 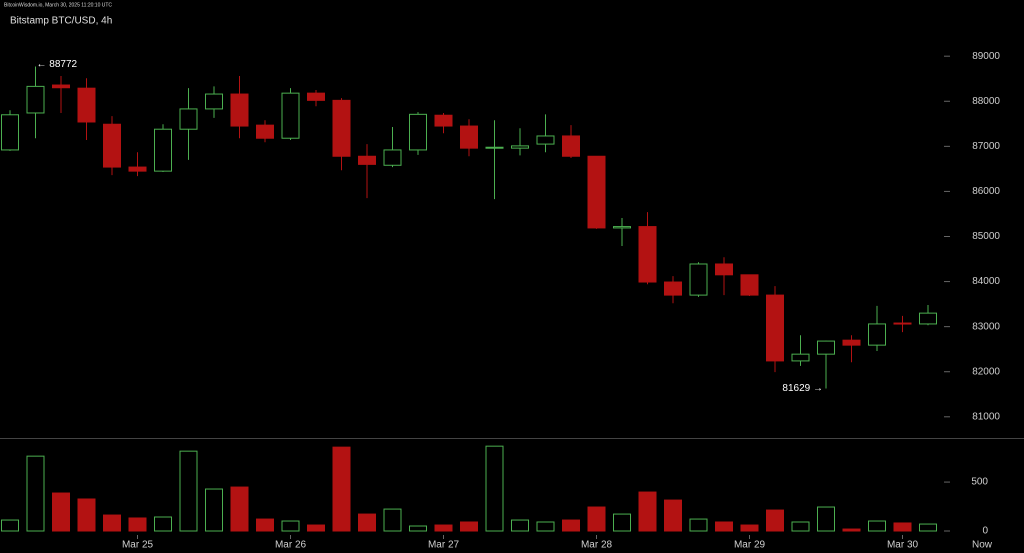 What do you see at coordinates (985, 531) in the screenshot?
I see `volume-tick-label: 0` at bounding box center [985, 531].